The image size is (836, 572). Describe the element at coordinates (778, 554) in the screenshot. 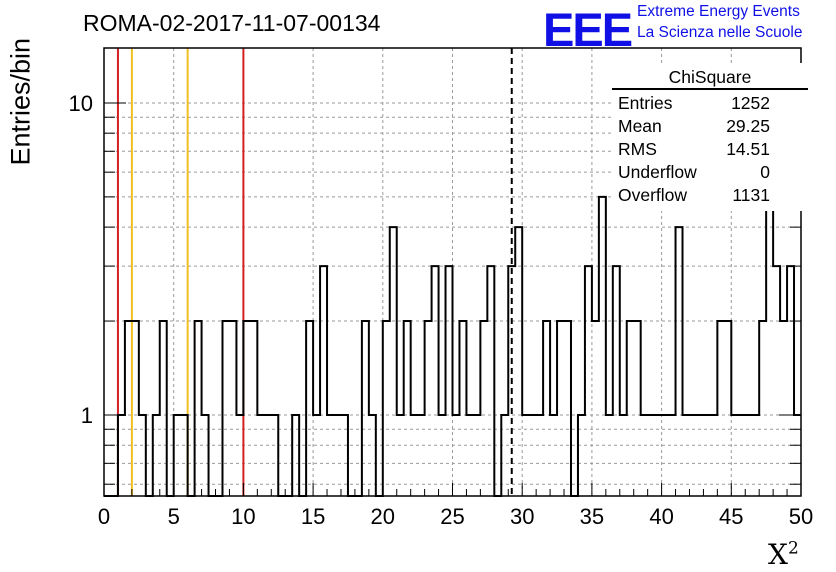

I see `x-axis-label-base: X` at that location.